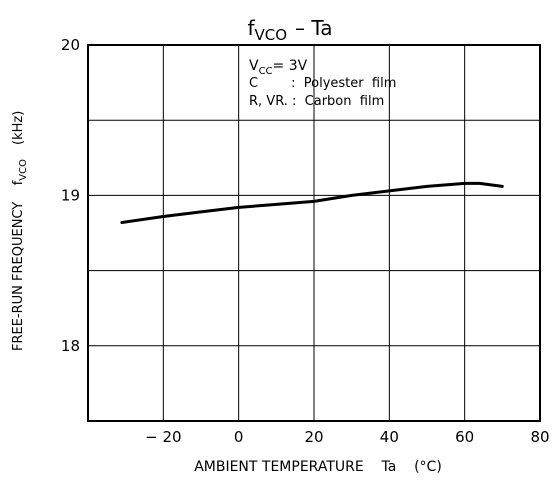 This screenshot has width=552, height=481. What do you see at coordinates (18, 265) in the screenshot?
I see `y-axis-label-main: FREE-RUN FREQUENCY f` at bounding box center [18, 265].